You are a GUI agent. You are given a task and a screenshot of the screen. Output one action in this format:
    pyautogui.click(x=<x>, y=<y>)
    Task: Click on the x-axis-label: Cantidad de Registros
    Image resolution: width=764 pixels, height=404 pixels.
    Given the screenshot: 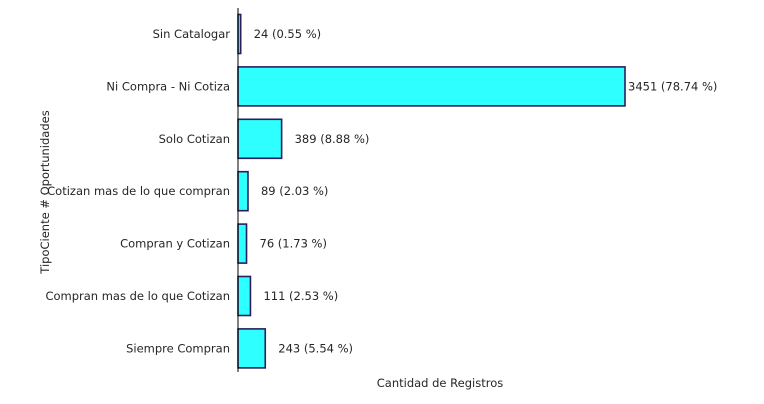 What is the action you would take?
    pyautogui.click(x=440, y=383)
    